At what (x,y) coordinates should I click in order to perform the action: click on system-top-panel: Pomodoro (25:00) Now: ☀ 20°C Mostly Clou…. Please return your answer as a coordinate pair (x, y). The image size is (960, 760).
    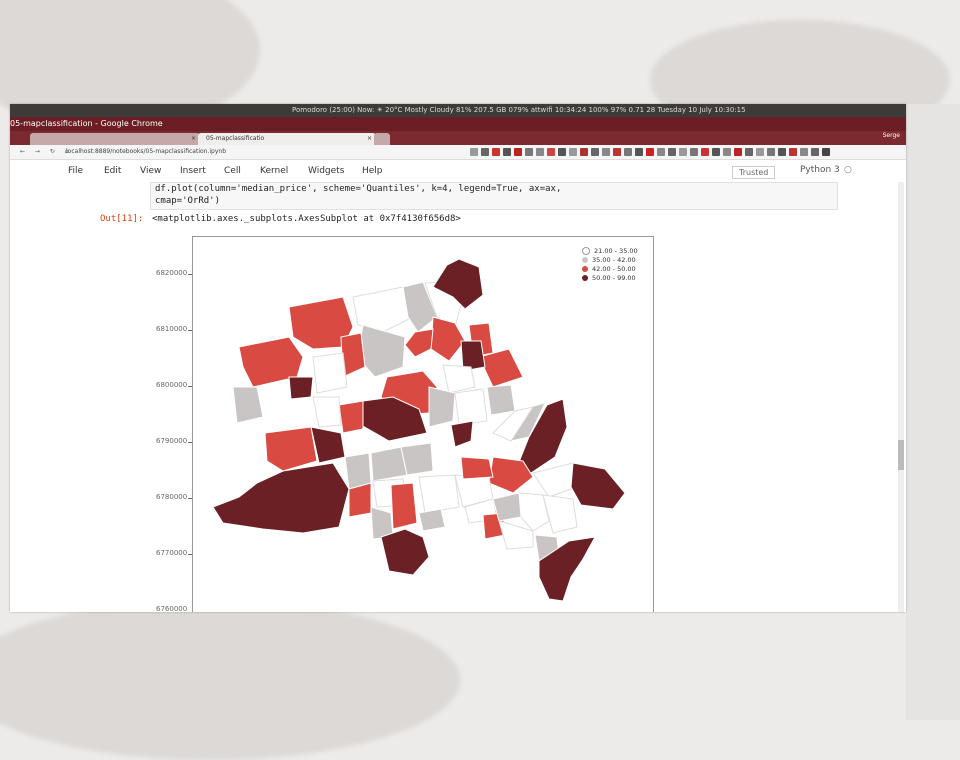
    Looking at the image, I should click on (458, 110).